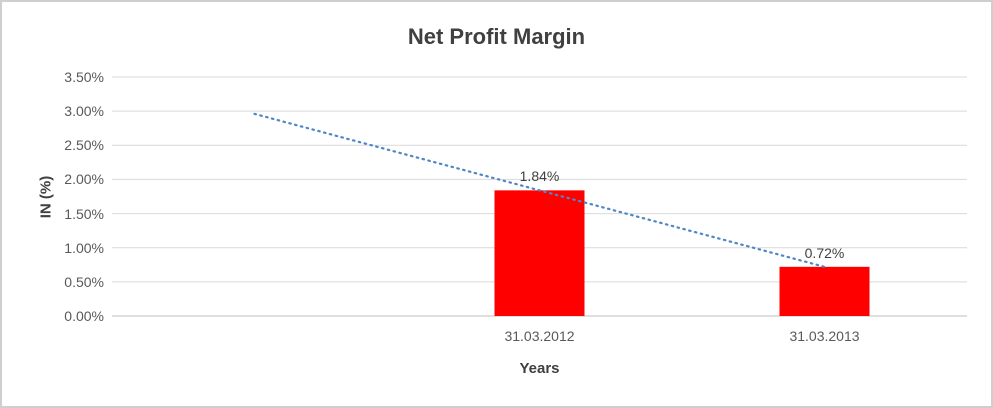  What do you see at coordinates (539, 336) in the screenshot?
I see `x-tick-label: 31.03.2012` at bounding box center [539, 336].